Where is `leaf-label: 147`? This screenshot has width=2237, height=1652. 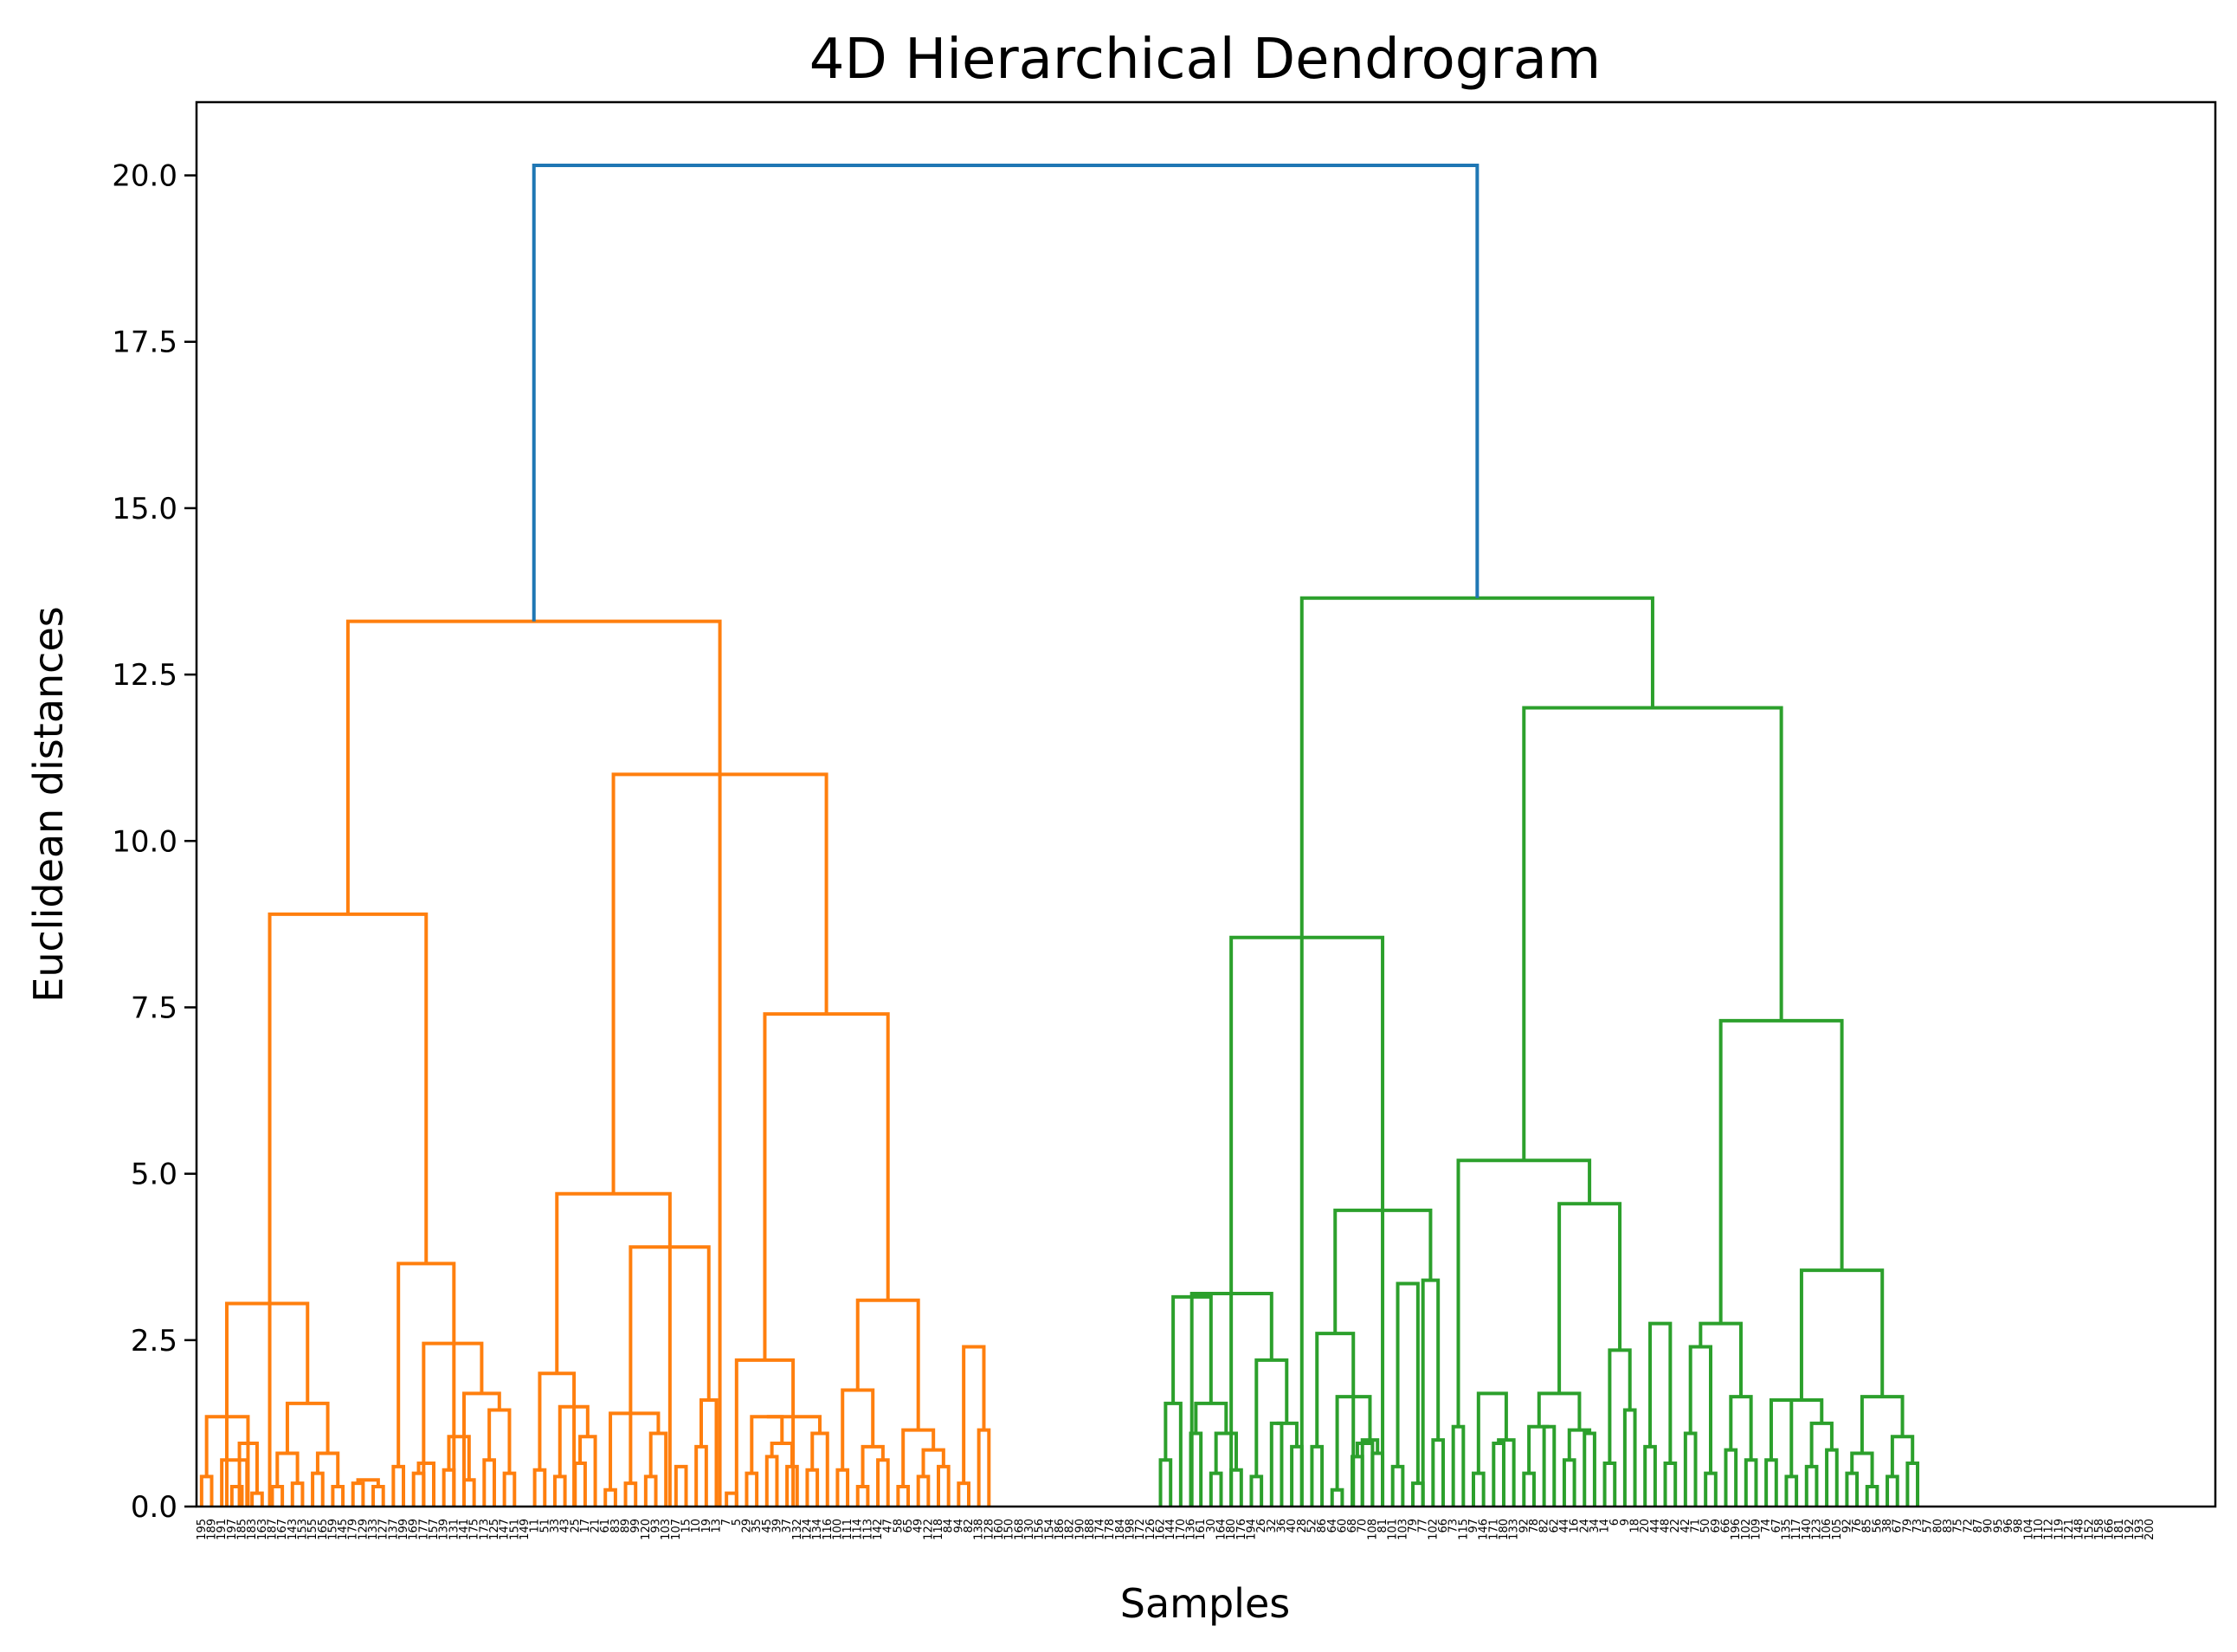
leaf-label: 147 is located at coordinates (505, 1530).